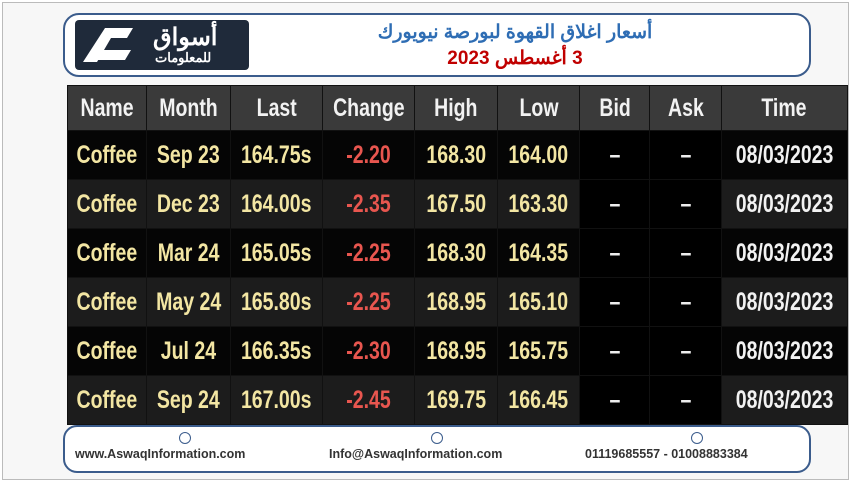 The width and height of the screenshot is (853, 484). I want to click on column-header: Month, so click(188, 107).